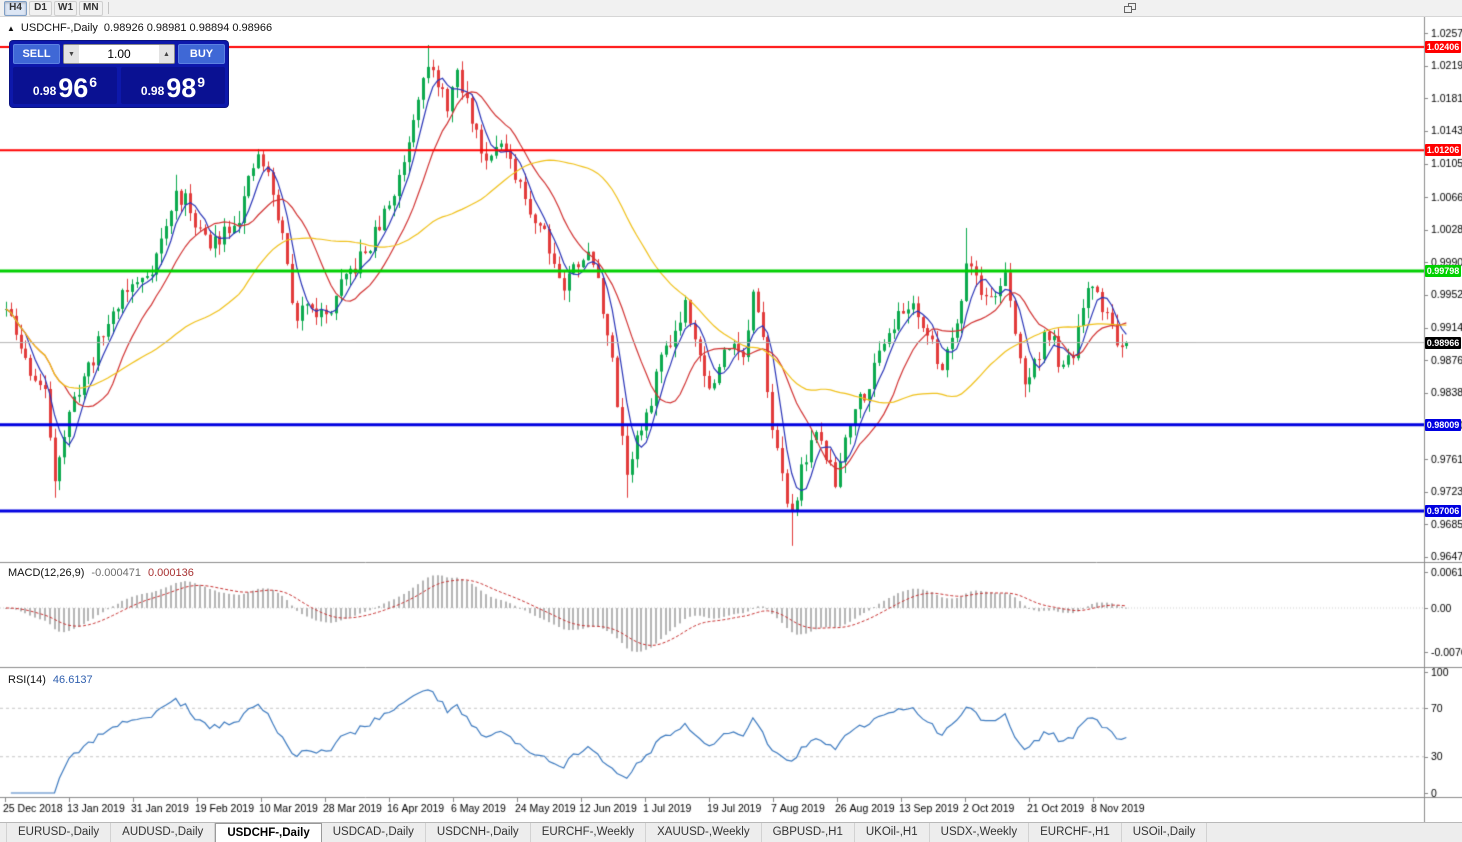 This screenshot has width=1462, height=842. What do you see at coordinates (374, 832) in the screenshot?
I see `chart-tab-usdcad-daily: USDCAD-,Daily` at bounding box center [374, 832].